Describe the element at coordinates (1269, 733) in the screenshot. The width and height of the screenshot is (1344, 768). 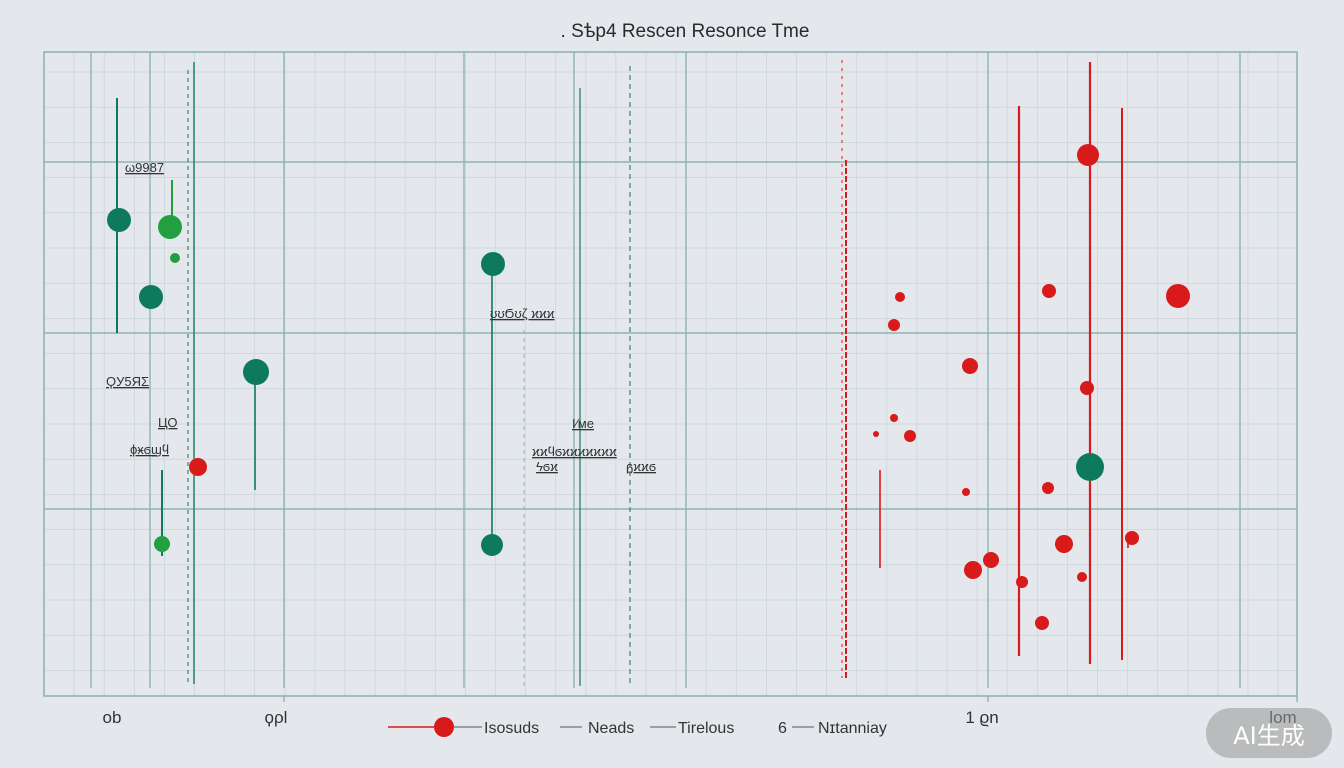
I see `ai-generated-badge: AI生成` at that location.